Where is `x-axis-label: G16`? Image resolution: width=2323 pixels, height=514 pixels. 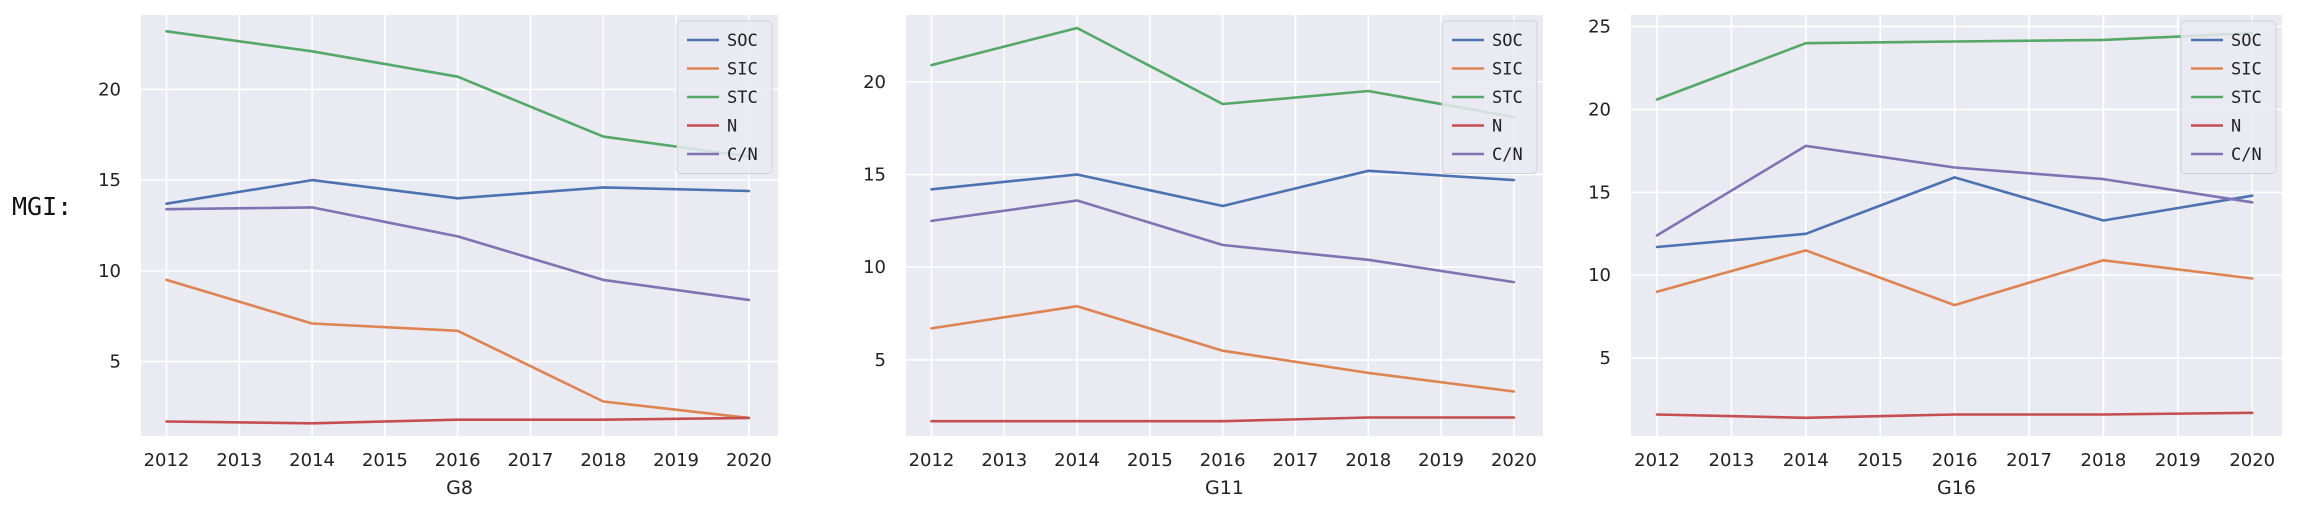 x-axis-label: G16 is located at coordinates (1956, 488).